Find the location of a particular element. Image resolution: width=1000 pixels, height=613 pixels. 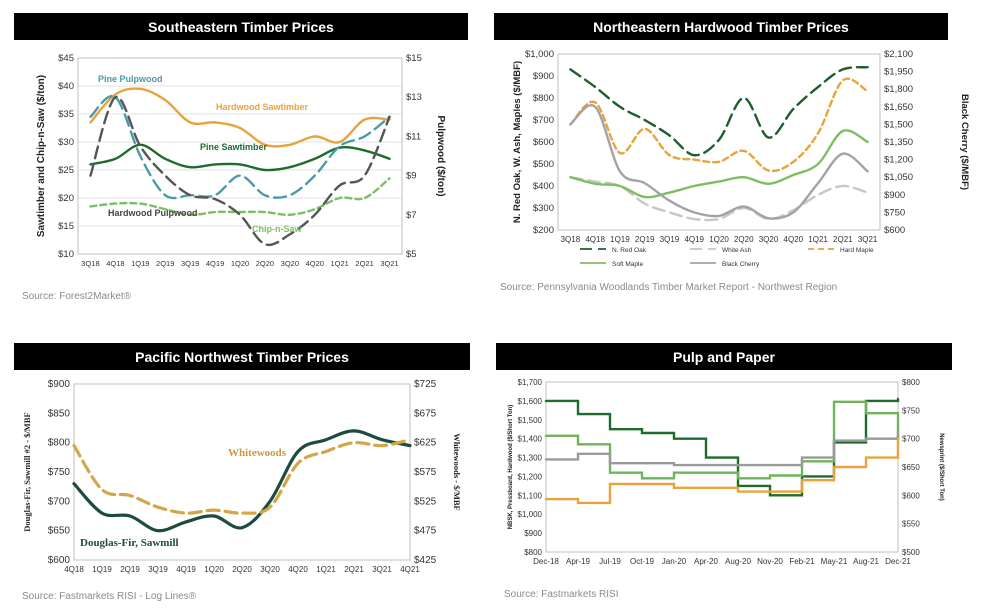

y-tick-label: $1,400 is located at coordinates (530, 439).